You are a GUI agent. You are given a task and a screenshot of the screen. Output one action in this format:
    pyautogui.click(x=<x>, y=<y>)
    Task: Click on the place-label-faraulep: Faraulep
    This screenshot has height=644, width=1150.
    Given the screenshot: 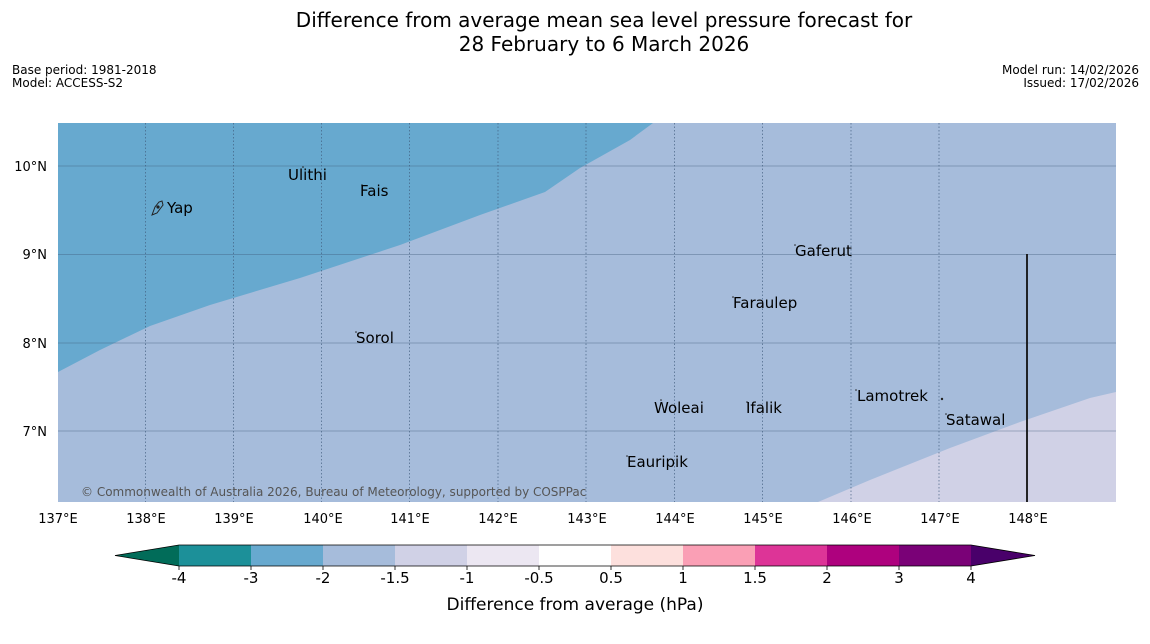 What is the action you would take?
    pyautogui.click(x=765, y=303)
    